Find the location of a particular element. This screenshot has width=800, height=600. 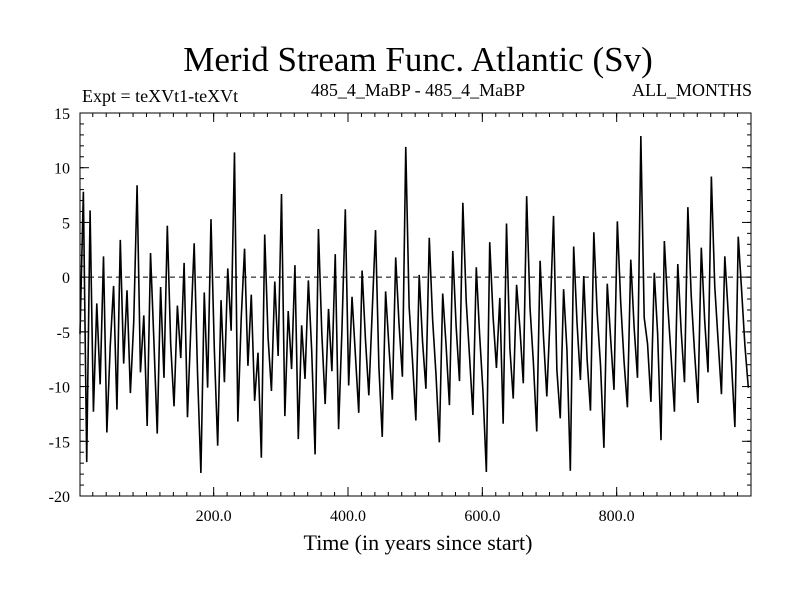

y-tick-label: 5 is located at coordinates (66, 223).